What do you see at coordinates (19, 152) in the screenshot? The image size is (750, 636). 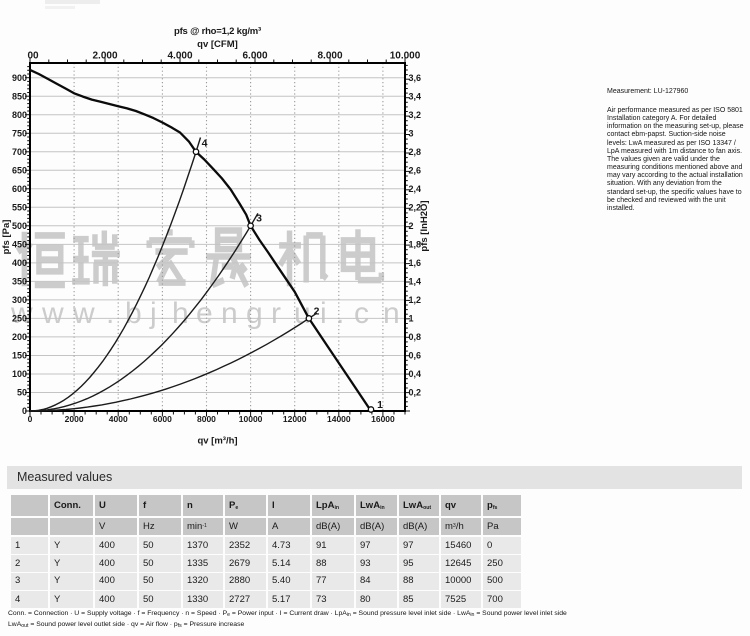 I see `svg-text: 700` at bounding box center [19, 152].